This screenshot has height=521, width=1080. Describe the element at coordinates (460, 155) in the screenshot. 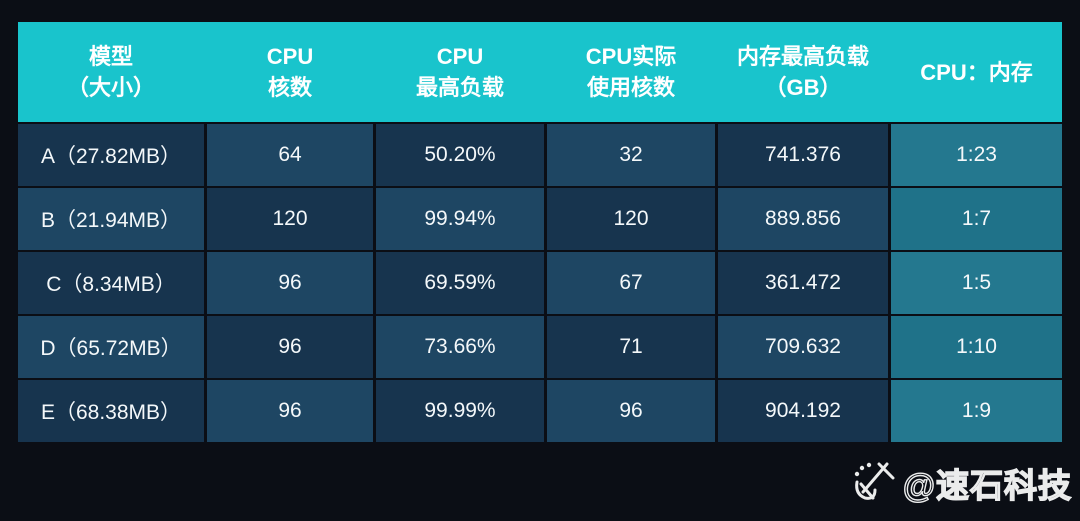

I see `cell-max-load: 50.20%` at that location.